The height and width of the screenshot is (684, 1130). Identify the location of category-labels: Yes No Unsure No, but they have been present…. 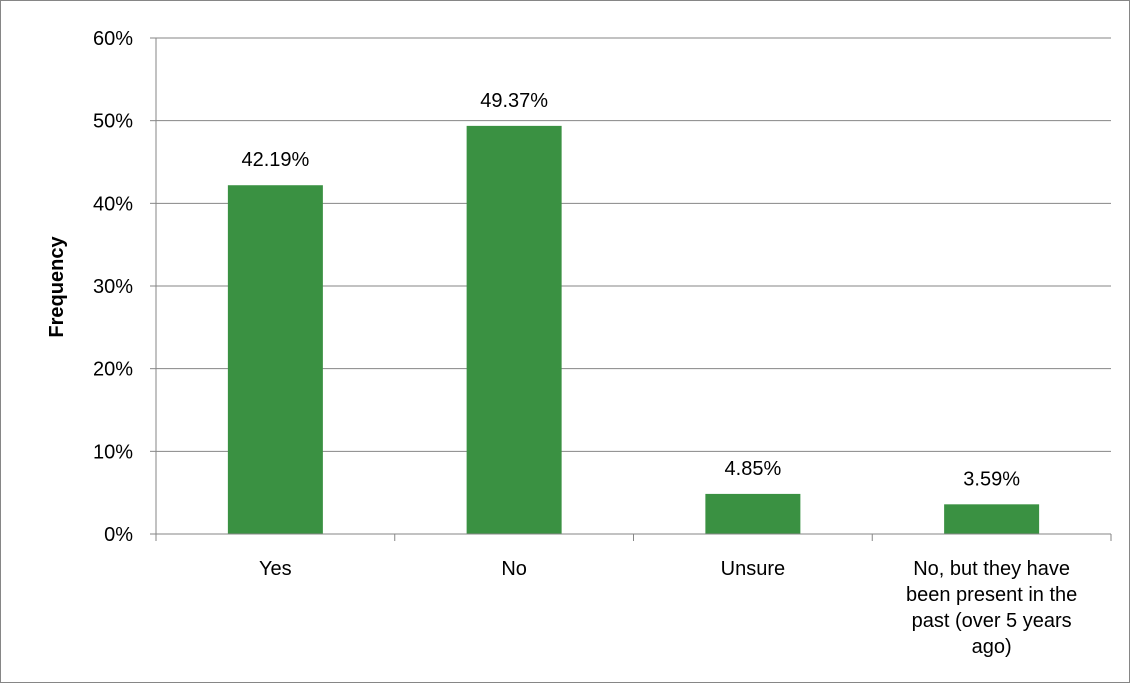
(668, 608).